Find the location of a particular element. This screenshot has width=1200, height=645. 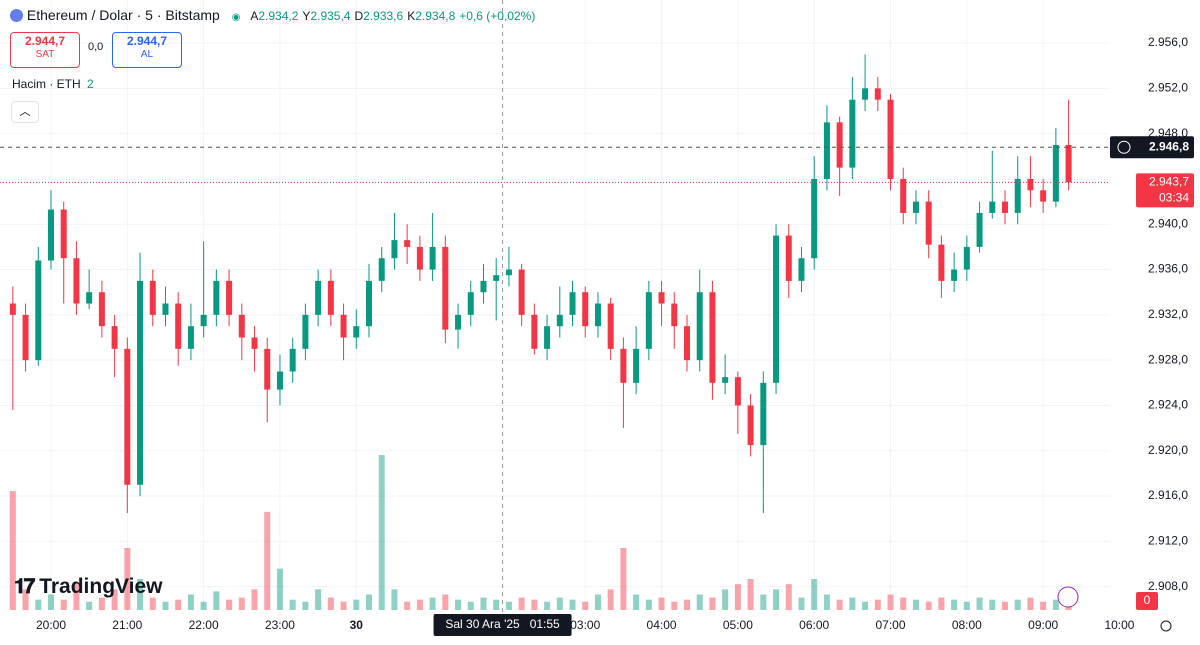

brand-logo: 𝟏𝟕 TradingView is located at coordinates (88, 587).